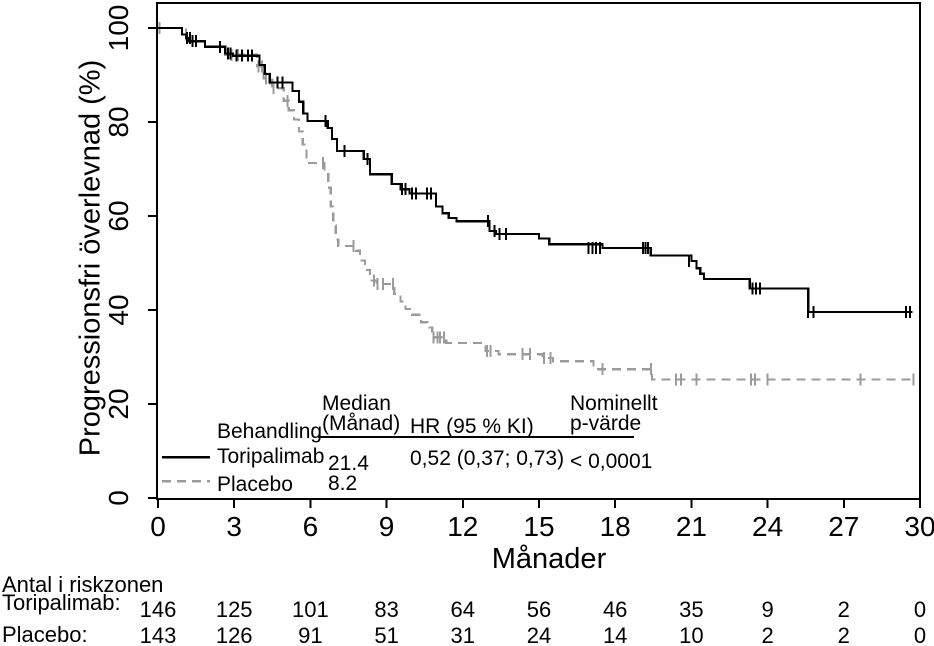  I want to click on stats-header-median-line1: Median, so click(356, 403).